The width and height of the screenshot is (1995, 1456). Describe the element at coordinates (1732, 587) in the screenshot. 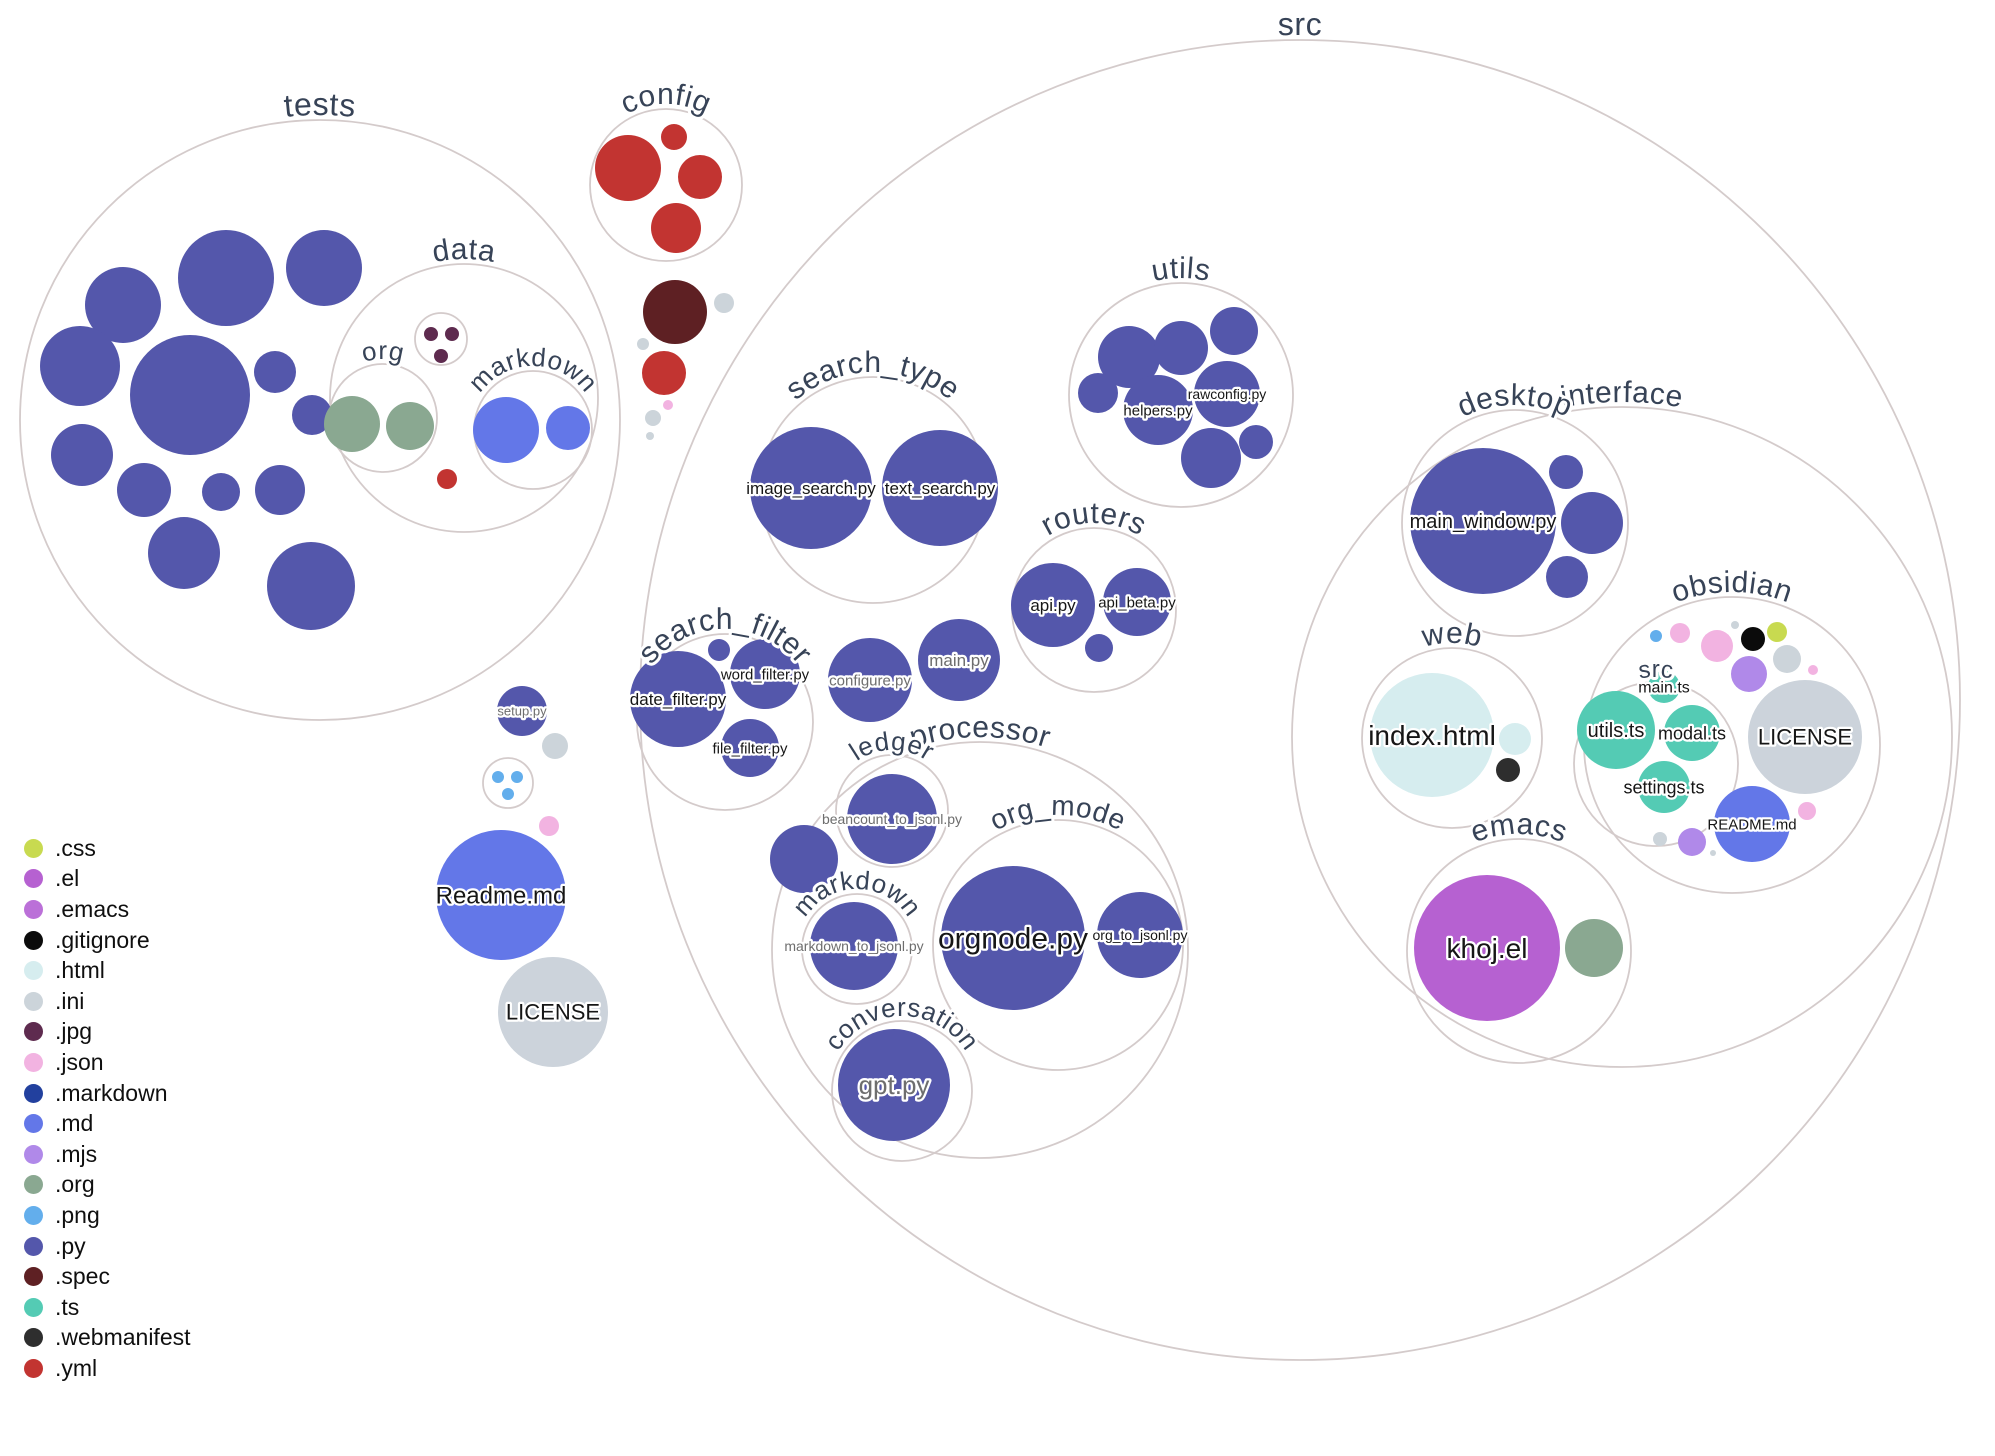

I see `dir-label-obsidian: obsidian` at that location.